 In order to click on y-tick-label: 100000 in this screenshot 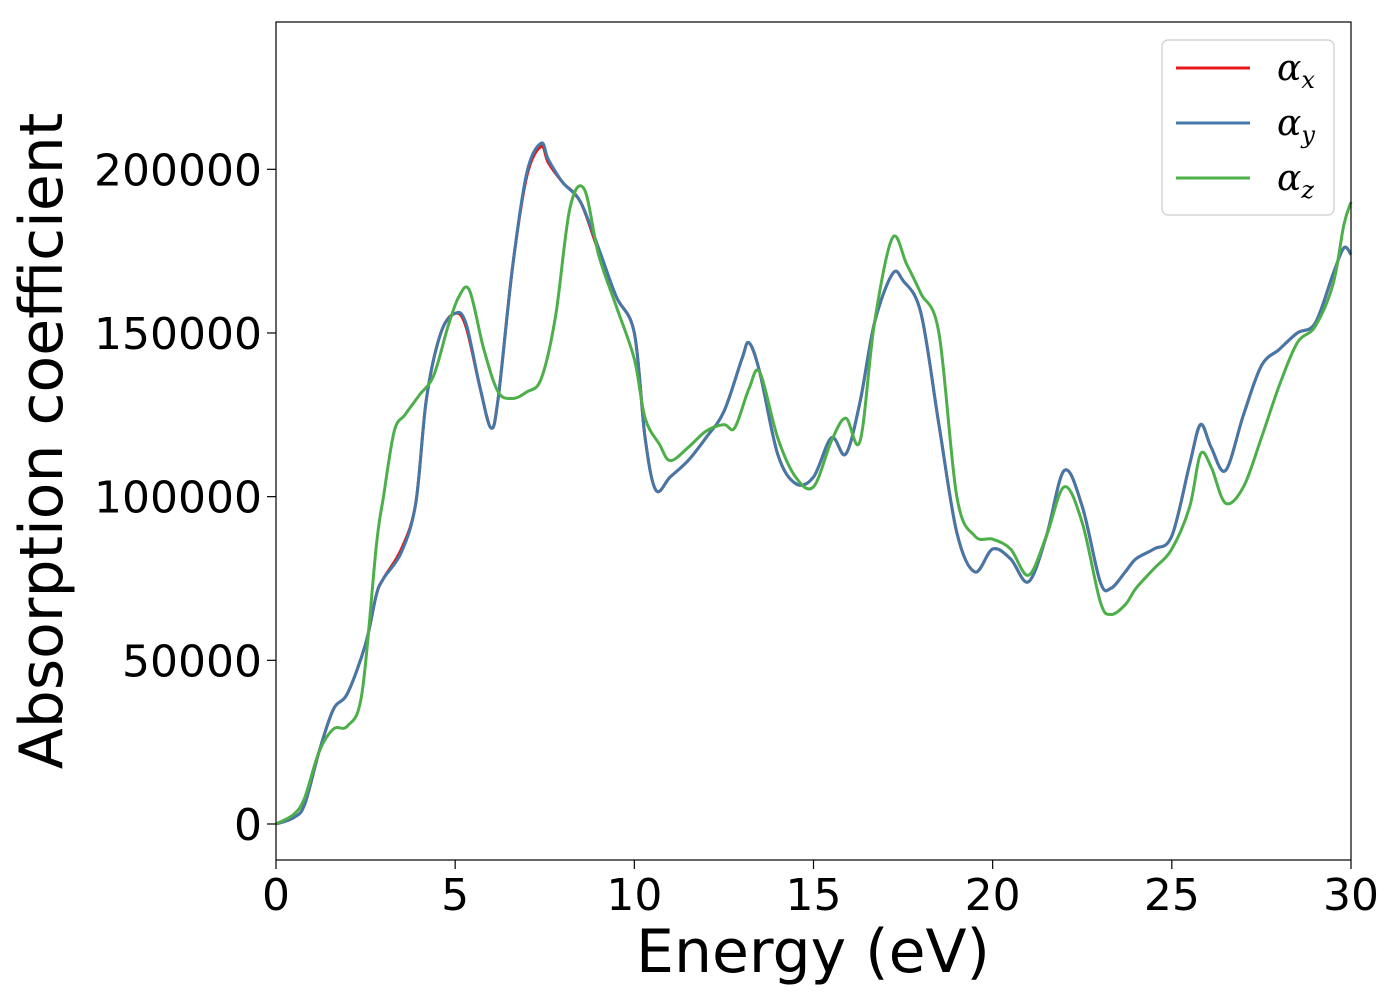, I will do `click(178, 498)`.